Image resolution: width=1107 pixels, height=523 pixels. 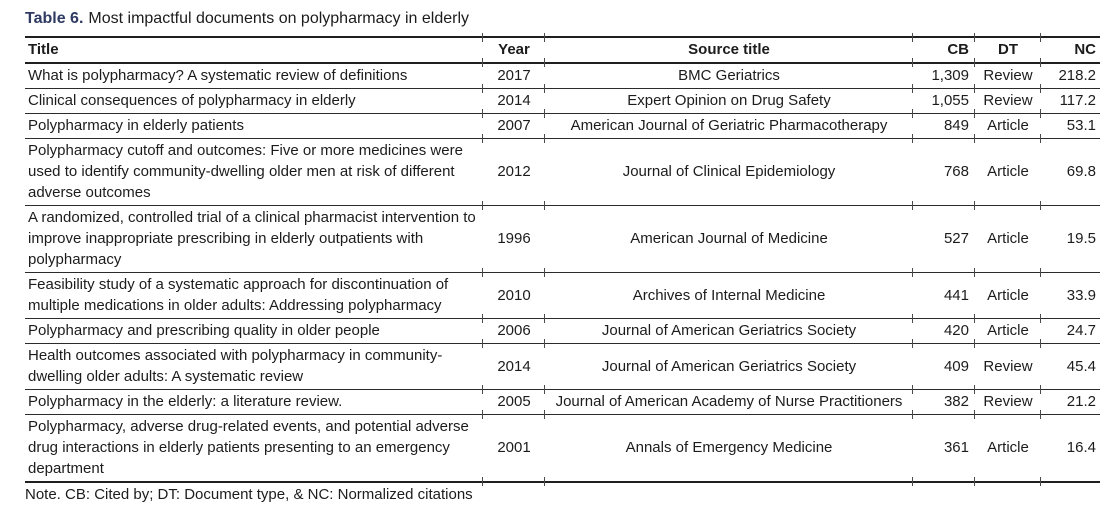 What do you see at coordinates (513, 241) in the screenshot?
I see `cell-year: 1996` at bounding box center [513, 241].